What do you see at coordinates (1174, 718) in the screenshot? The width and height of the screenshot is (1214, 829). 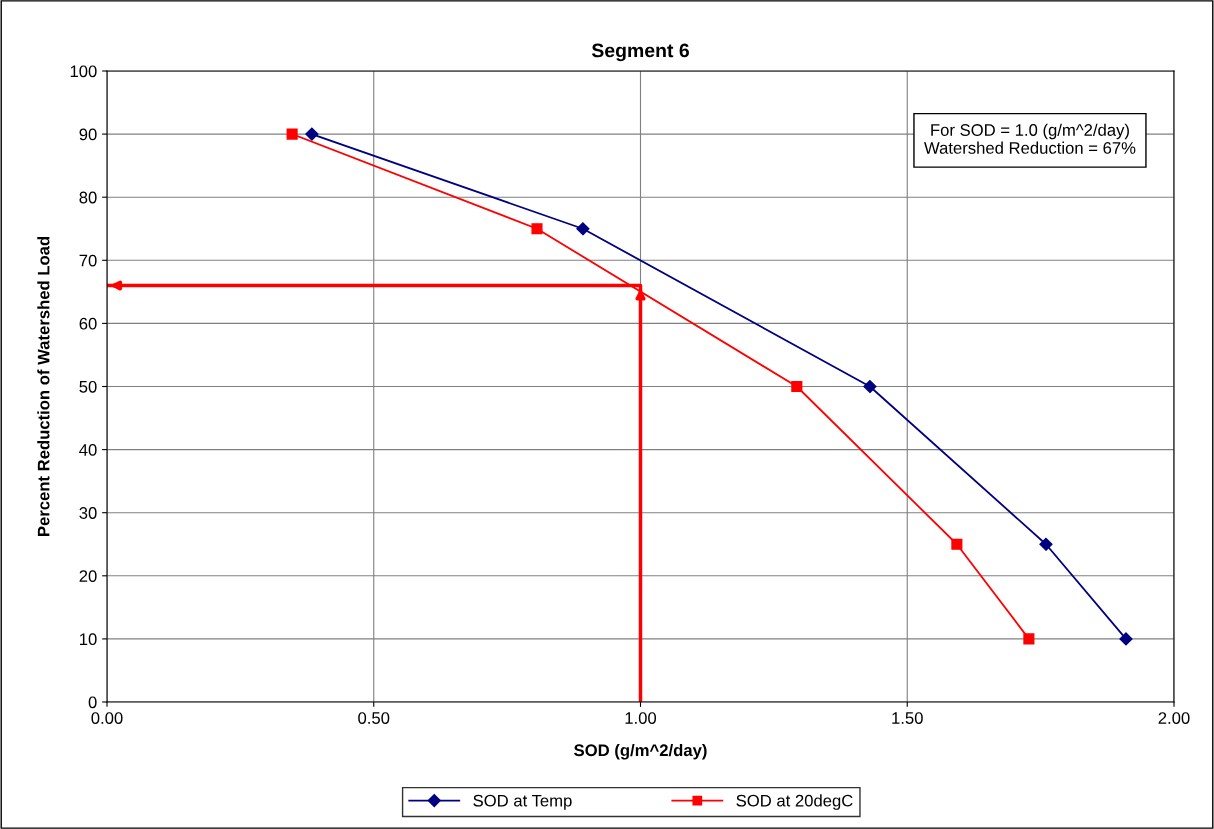 I see `x-tick-label: 2.00` at bounding box center [1174, 718].